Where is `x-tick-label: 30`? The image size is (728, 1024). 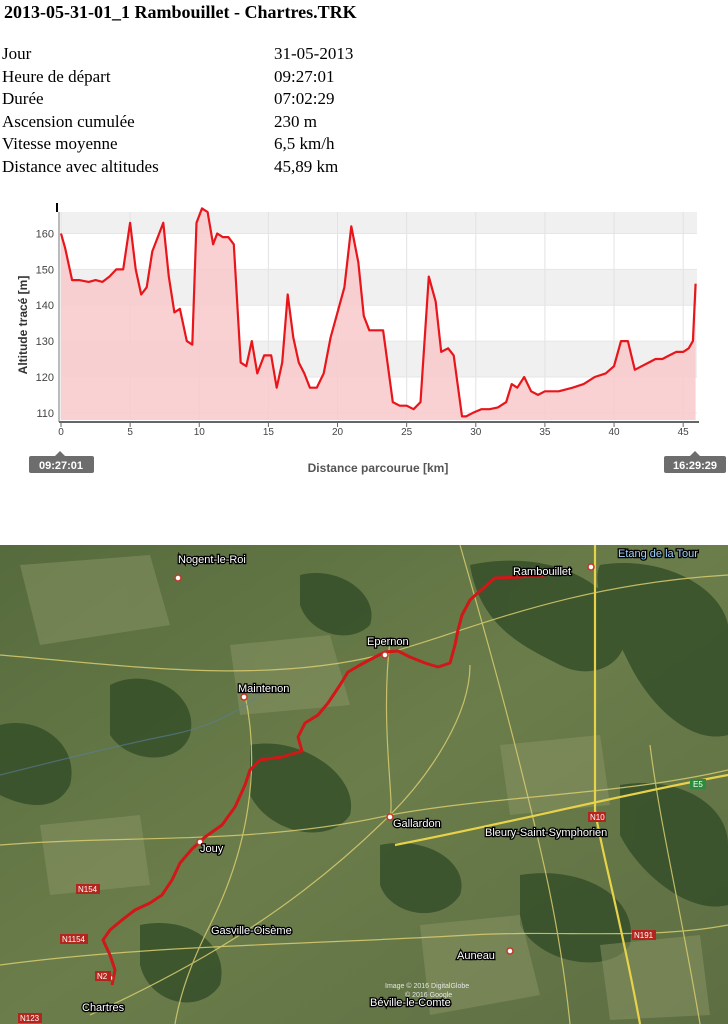
x-tick-label: 30 is located at coordinates (476, 432).